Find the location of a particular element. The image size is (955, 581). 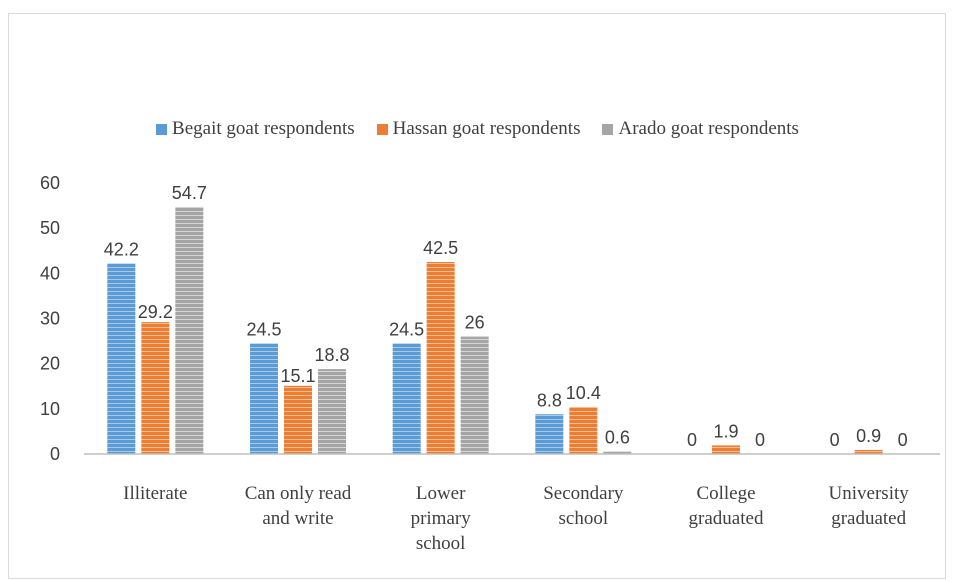

y-tick-label-10: 10 is located at coordinates (50, 409).